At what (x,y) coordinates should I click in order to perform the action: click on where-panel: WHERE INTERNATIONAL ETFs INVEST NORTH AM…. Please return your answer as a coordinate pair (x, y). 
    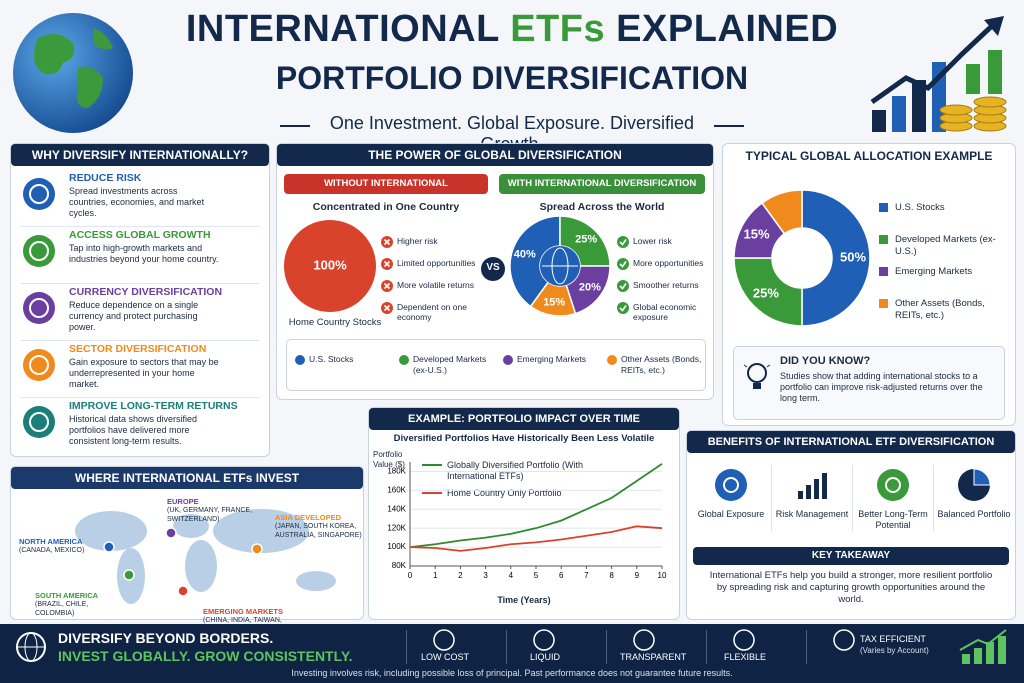
    Looking at the image, I should click on (187, 549).